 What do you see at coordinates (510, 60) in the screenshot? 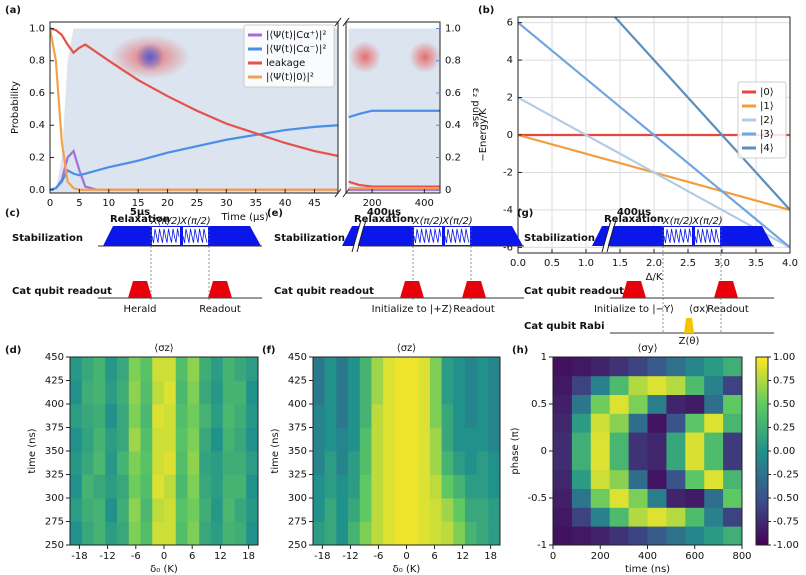
I see `y-tick-label: 4` at bounding box center [510, 60].